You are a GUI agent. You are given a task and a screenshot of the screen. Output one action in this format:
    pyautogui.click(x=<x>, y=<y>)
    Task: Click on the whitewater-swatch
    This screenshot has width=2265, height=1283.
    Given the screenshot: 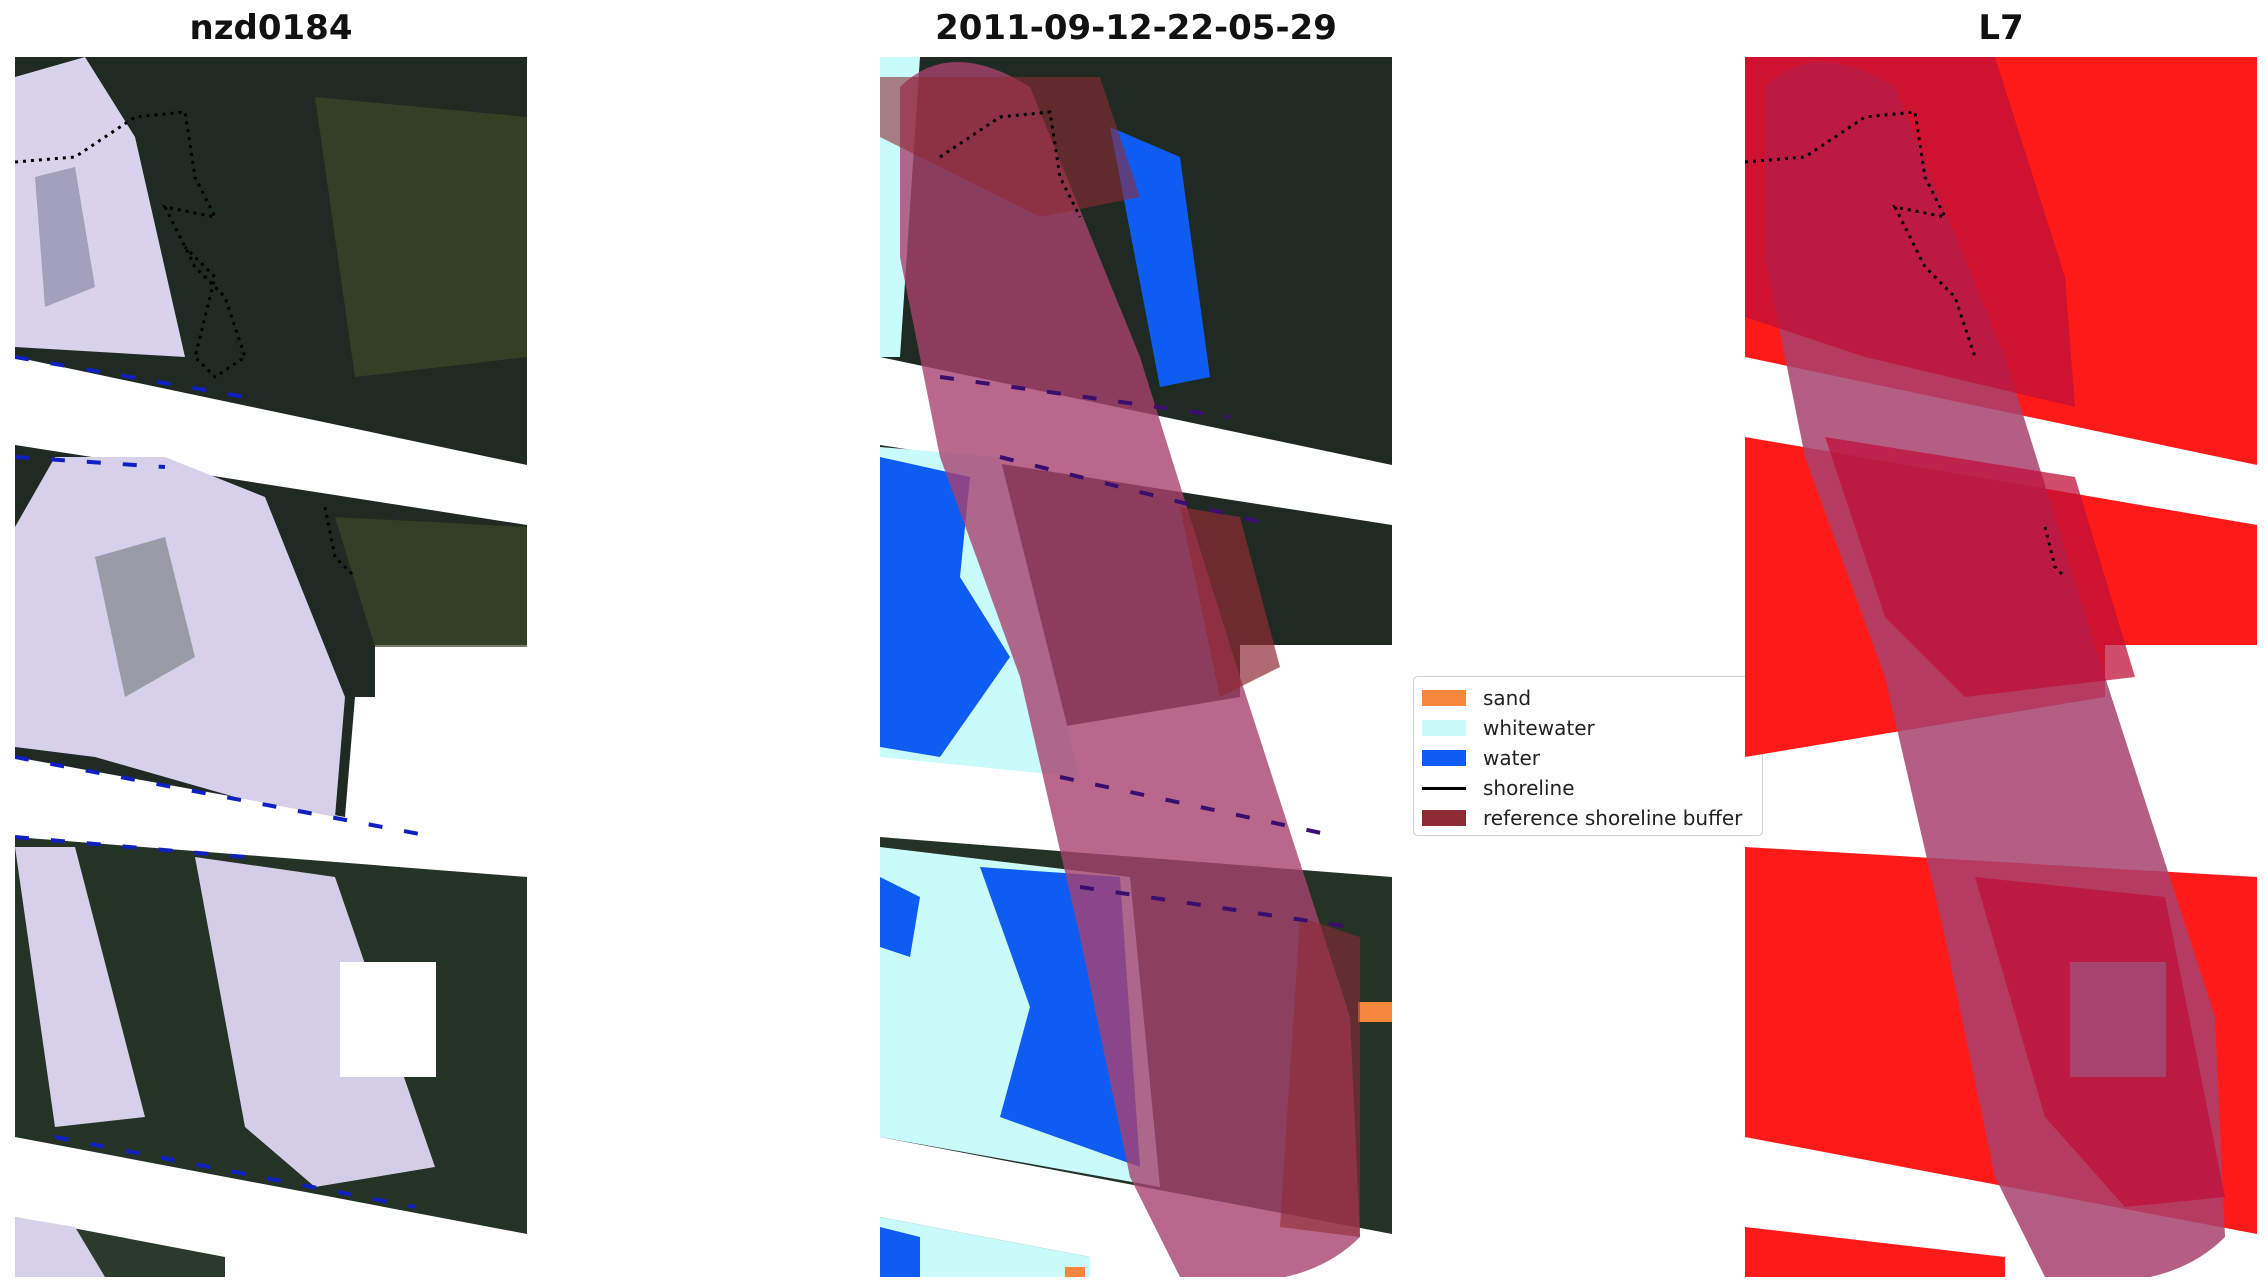 What is the action you would take?
    pyautogui.click(x=1444, y=728)
    